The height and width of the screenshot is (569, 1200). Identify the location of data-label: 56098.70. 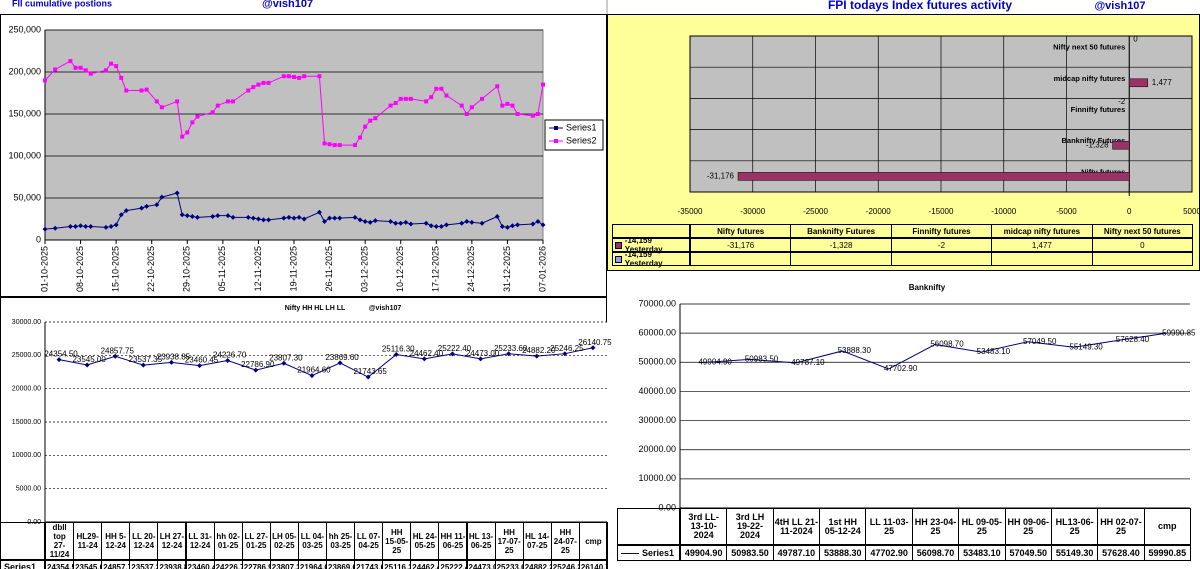
(947, 344).